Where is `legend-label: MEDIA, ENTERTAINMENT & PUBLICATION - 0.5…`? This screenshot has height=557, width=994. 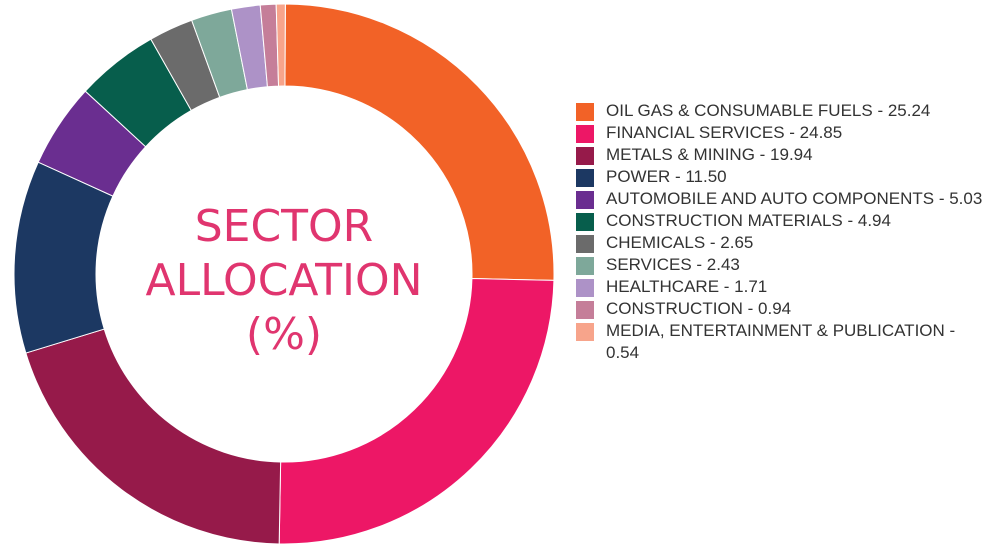 legend-label: MEDIA, ENTERTAINMENT & PUBLICATION - 0.5… is located at coordinates (781, 341).